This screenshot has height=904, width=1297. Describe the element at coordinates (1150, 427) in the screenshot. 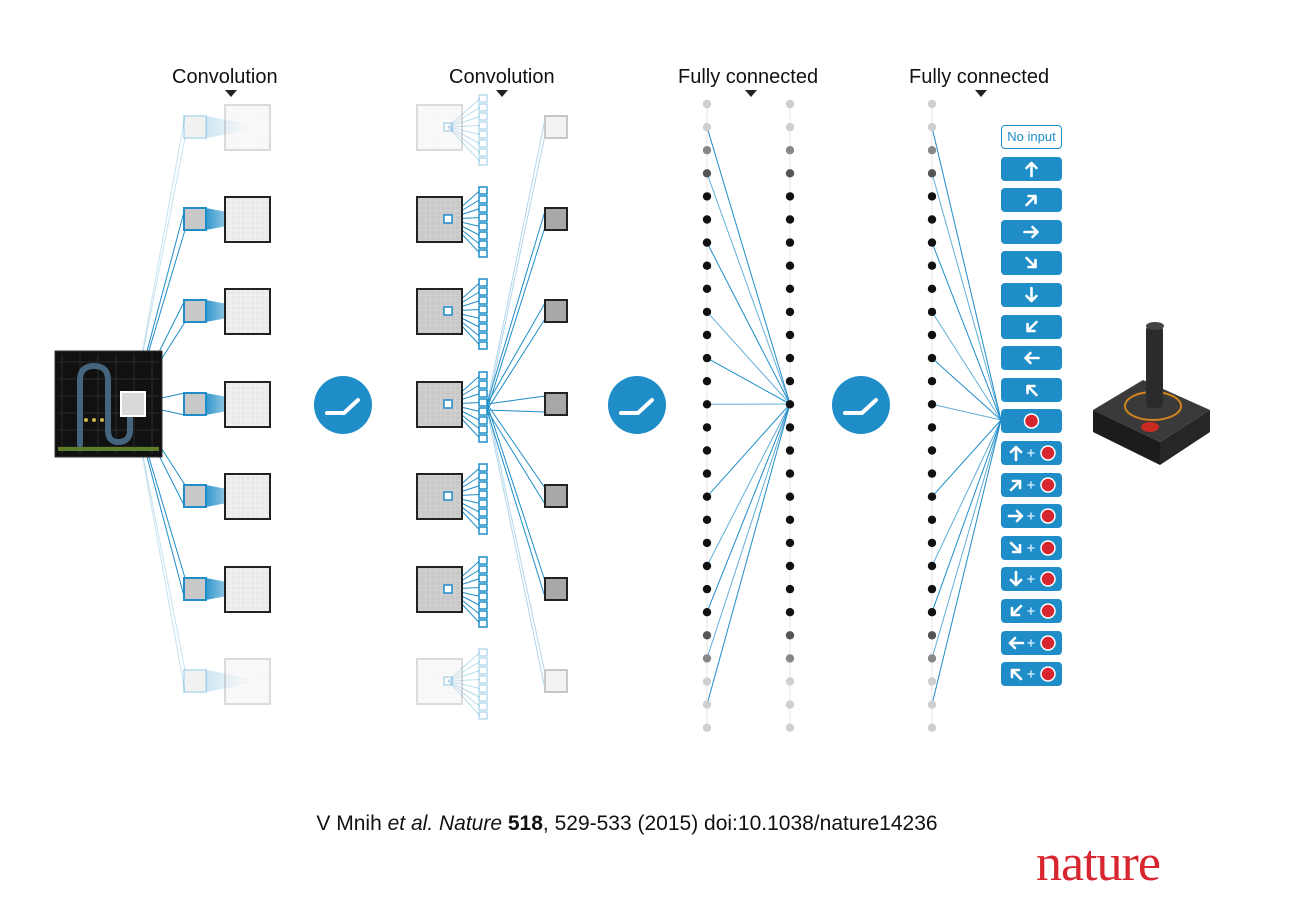

I see `joystick-fire-button` at that location.